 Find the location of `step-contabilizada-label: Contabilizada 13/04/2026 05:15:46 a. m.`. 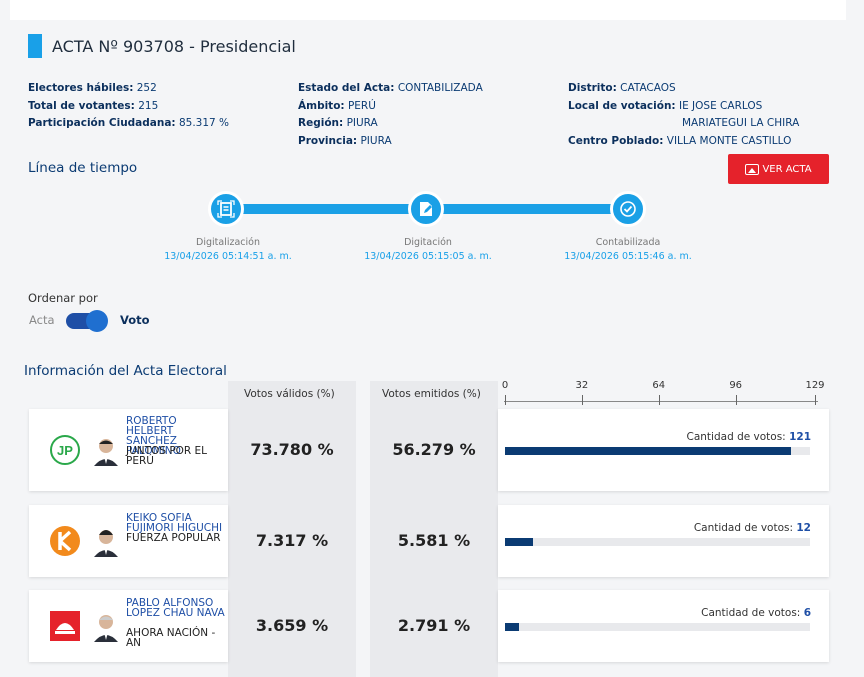

step-contabilizada-label: Contabilizada 13/04/2026 05:15:46 a. m. is located at coordinates (628, 249).